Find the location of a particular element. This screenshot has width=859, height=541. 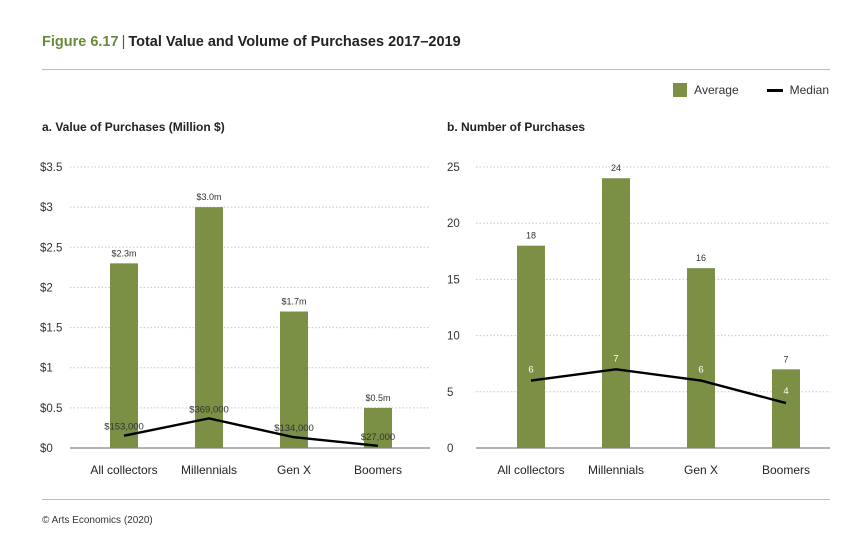

median-value-label: $134,000 is located at coordinates (294, 428).